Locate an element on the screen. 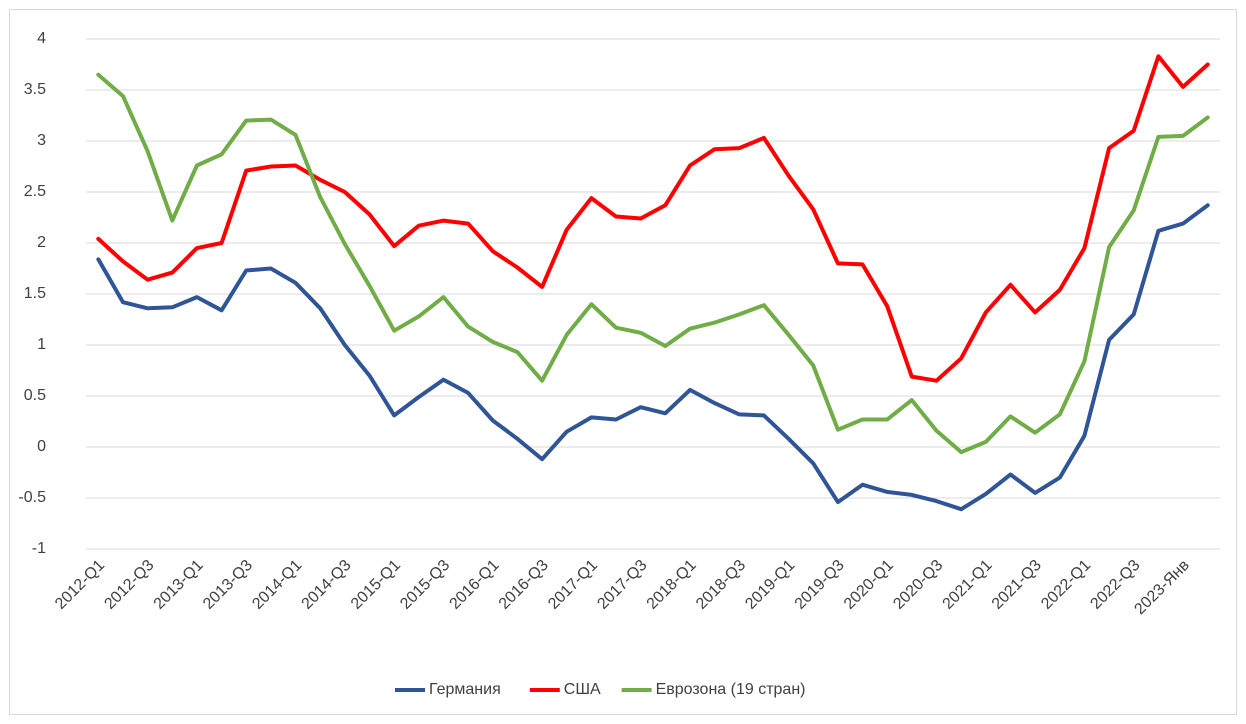 The width and height of the screenshot is (1246, 724). y-tick-label: 3 is located at coordinates (41, 140).